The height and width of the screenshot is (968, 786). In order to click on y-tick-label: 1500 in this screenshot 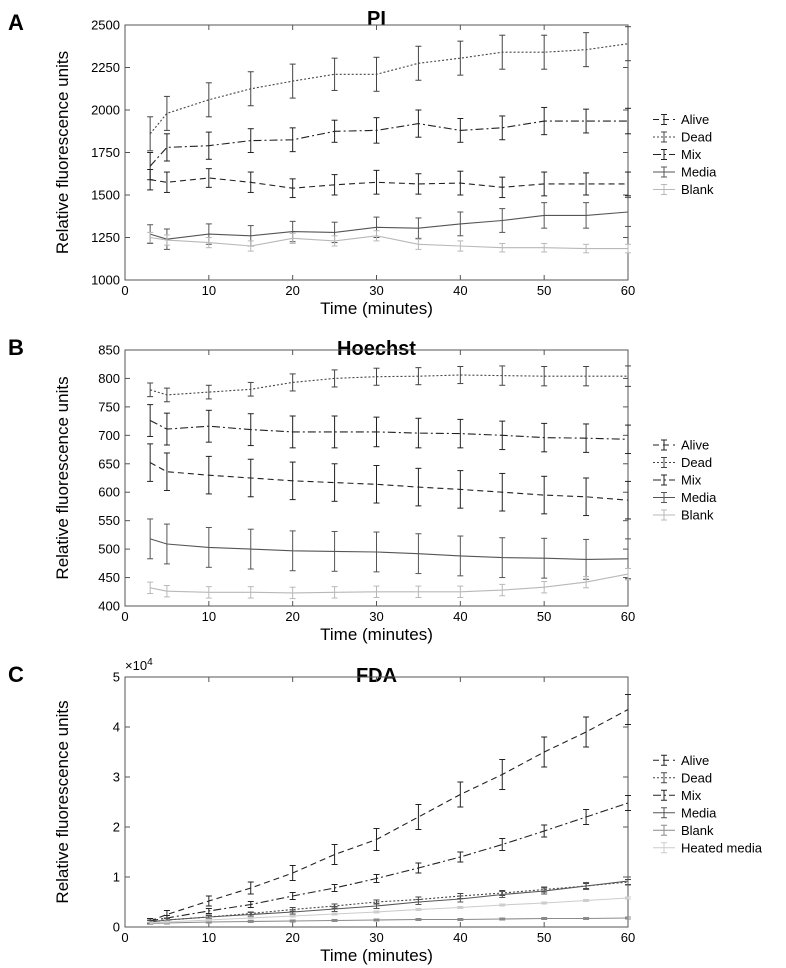, I will do `click(105, 195)`.